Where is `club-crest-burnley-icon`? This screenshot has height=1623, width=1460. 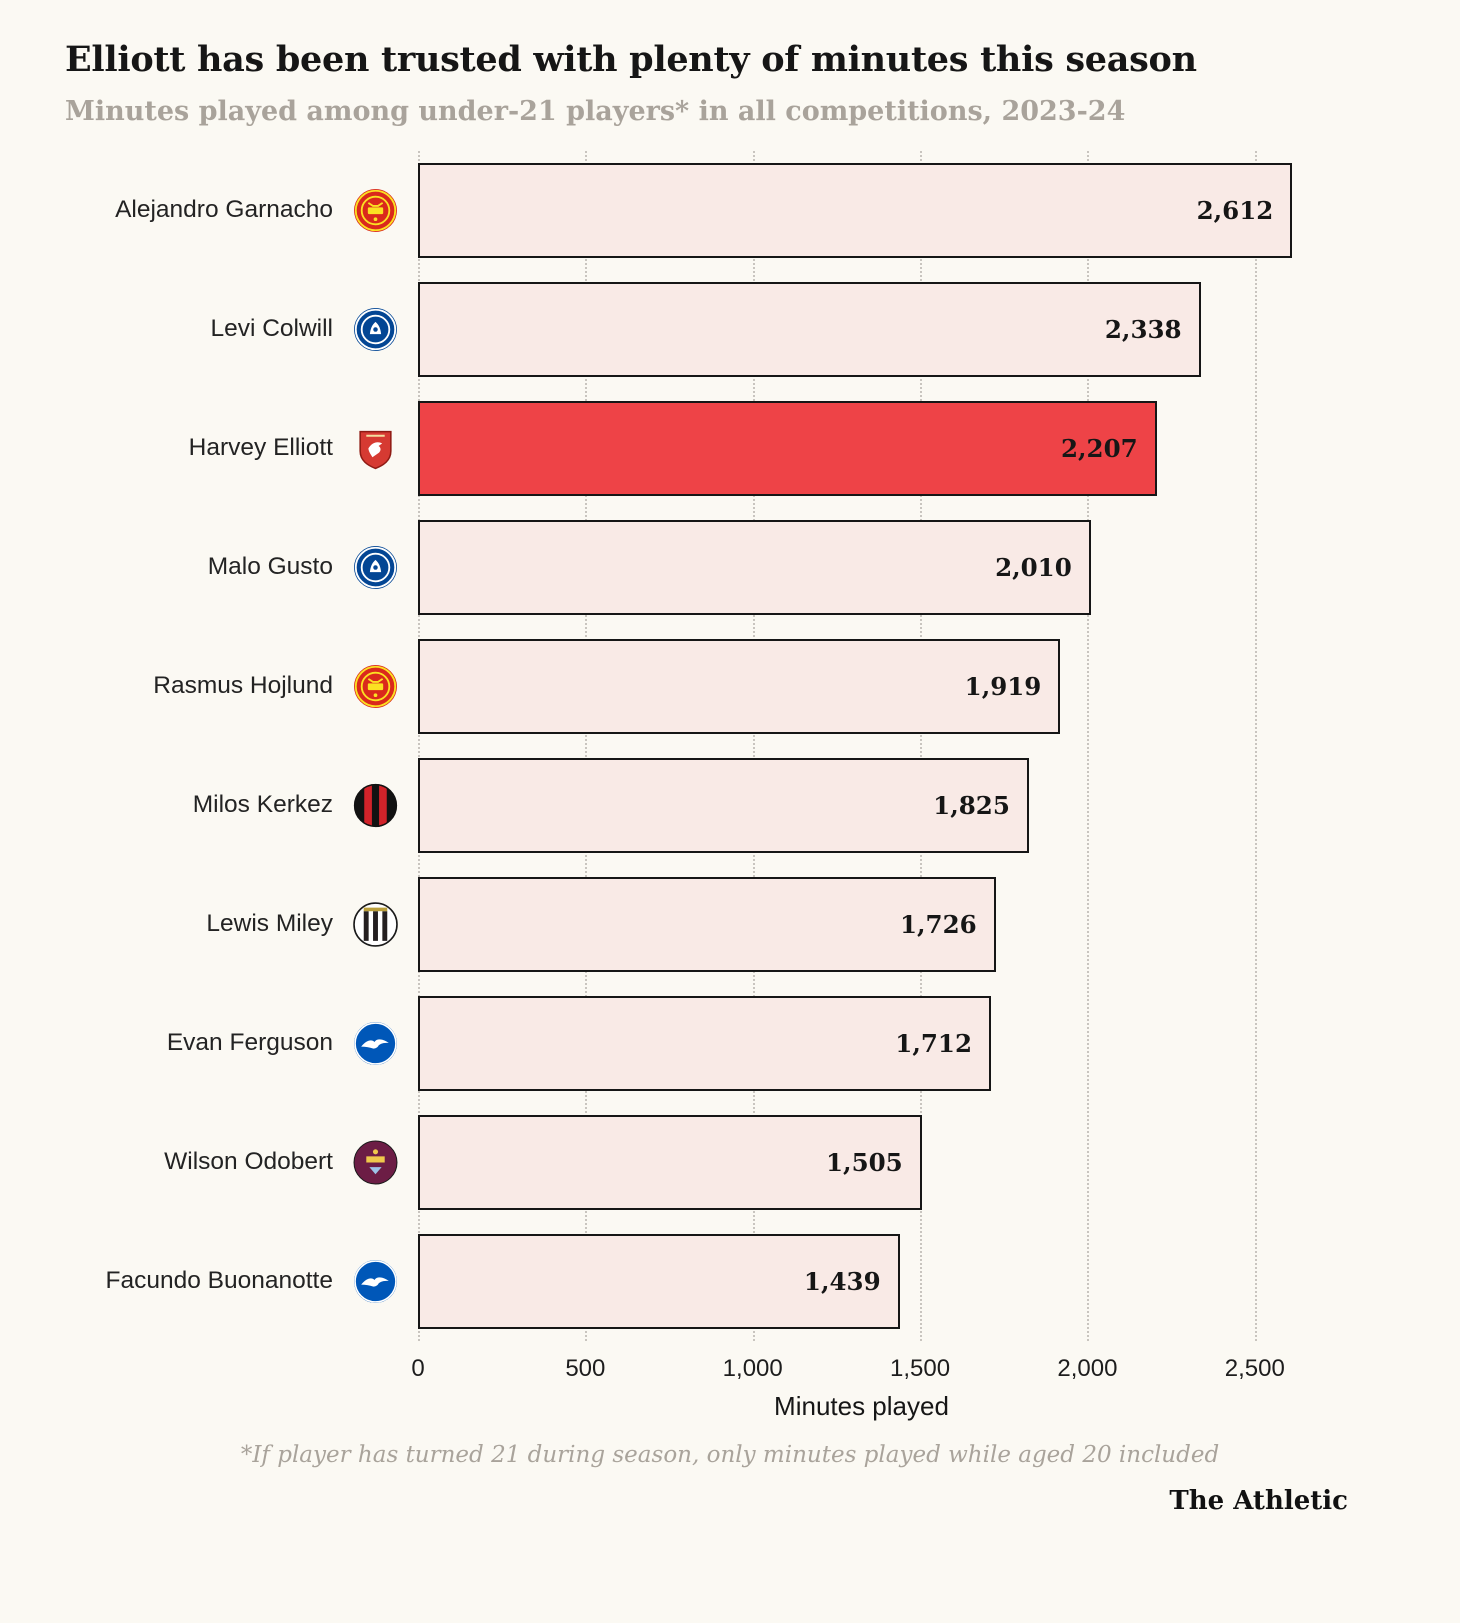
club-crest-burnley-icon is located at coordinates (375, 1162).